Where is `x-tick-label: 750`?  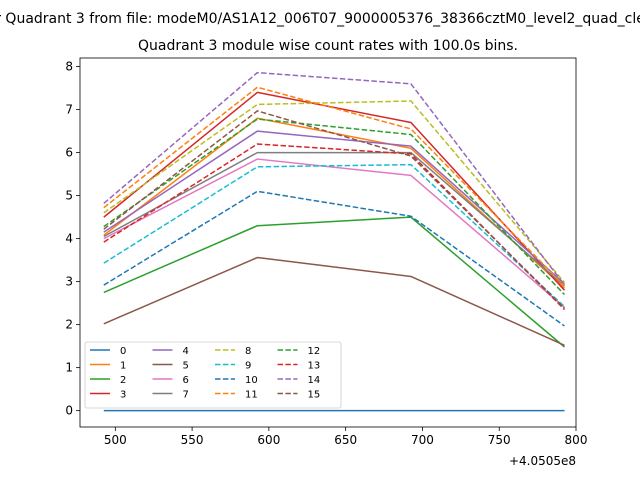 x-tick-label: 750 is located at coordinates (499, 440).